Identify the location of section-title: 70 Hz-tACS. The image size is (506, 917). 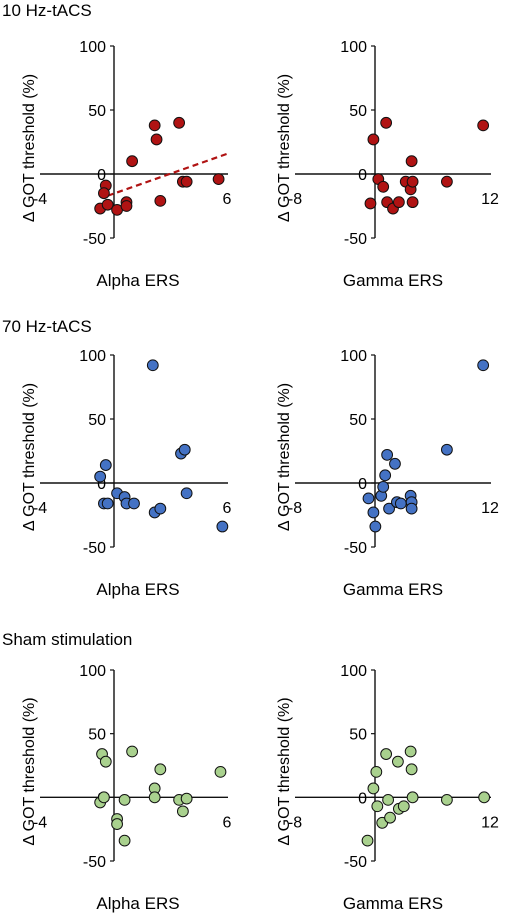
(47, 326).